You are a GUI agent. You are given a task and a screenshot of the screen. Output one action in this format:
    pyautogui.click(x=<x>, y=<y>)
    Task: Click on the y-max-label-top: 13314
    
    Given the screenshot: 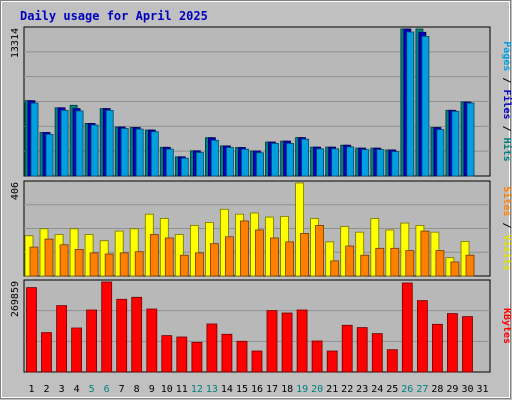 What is the action you would take?
    pyautogui.click(x=15, y=43)
    